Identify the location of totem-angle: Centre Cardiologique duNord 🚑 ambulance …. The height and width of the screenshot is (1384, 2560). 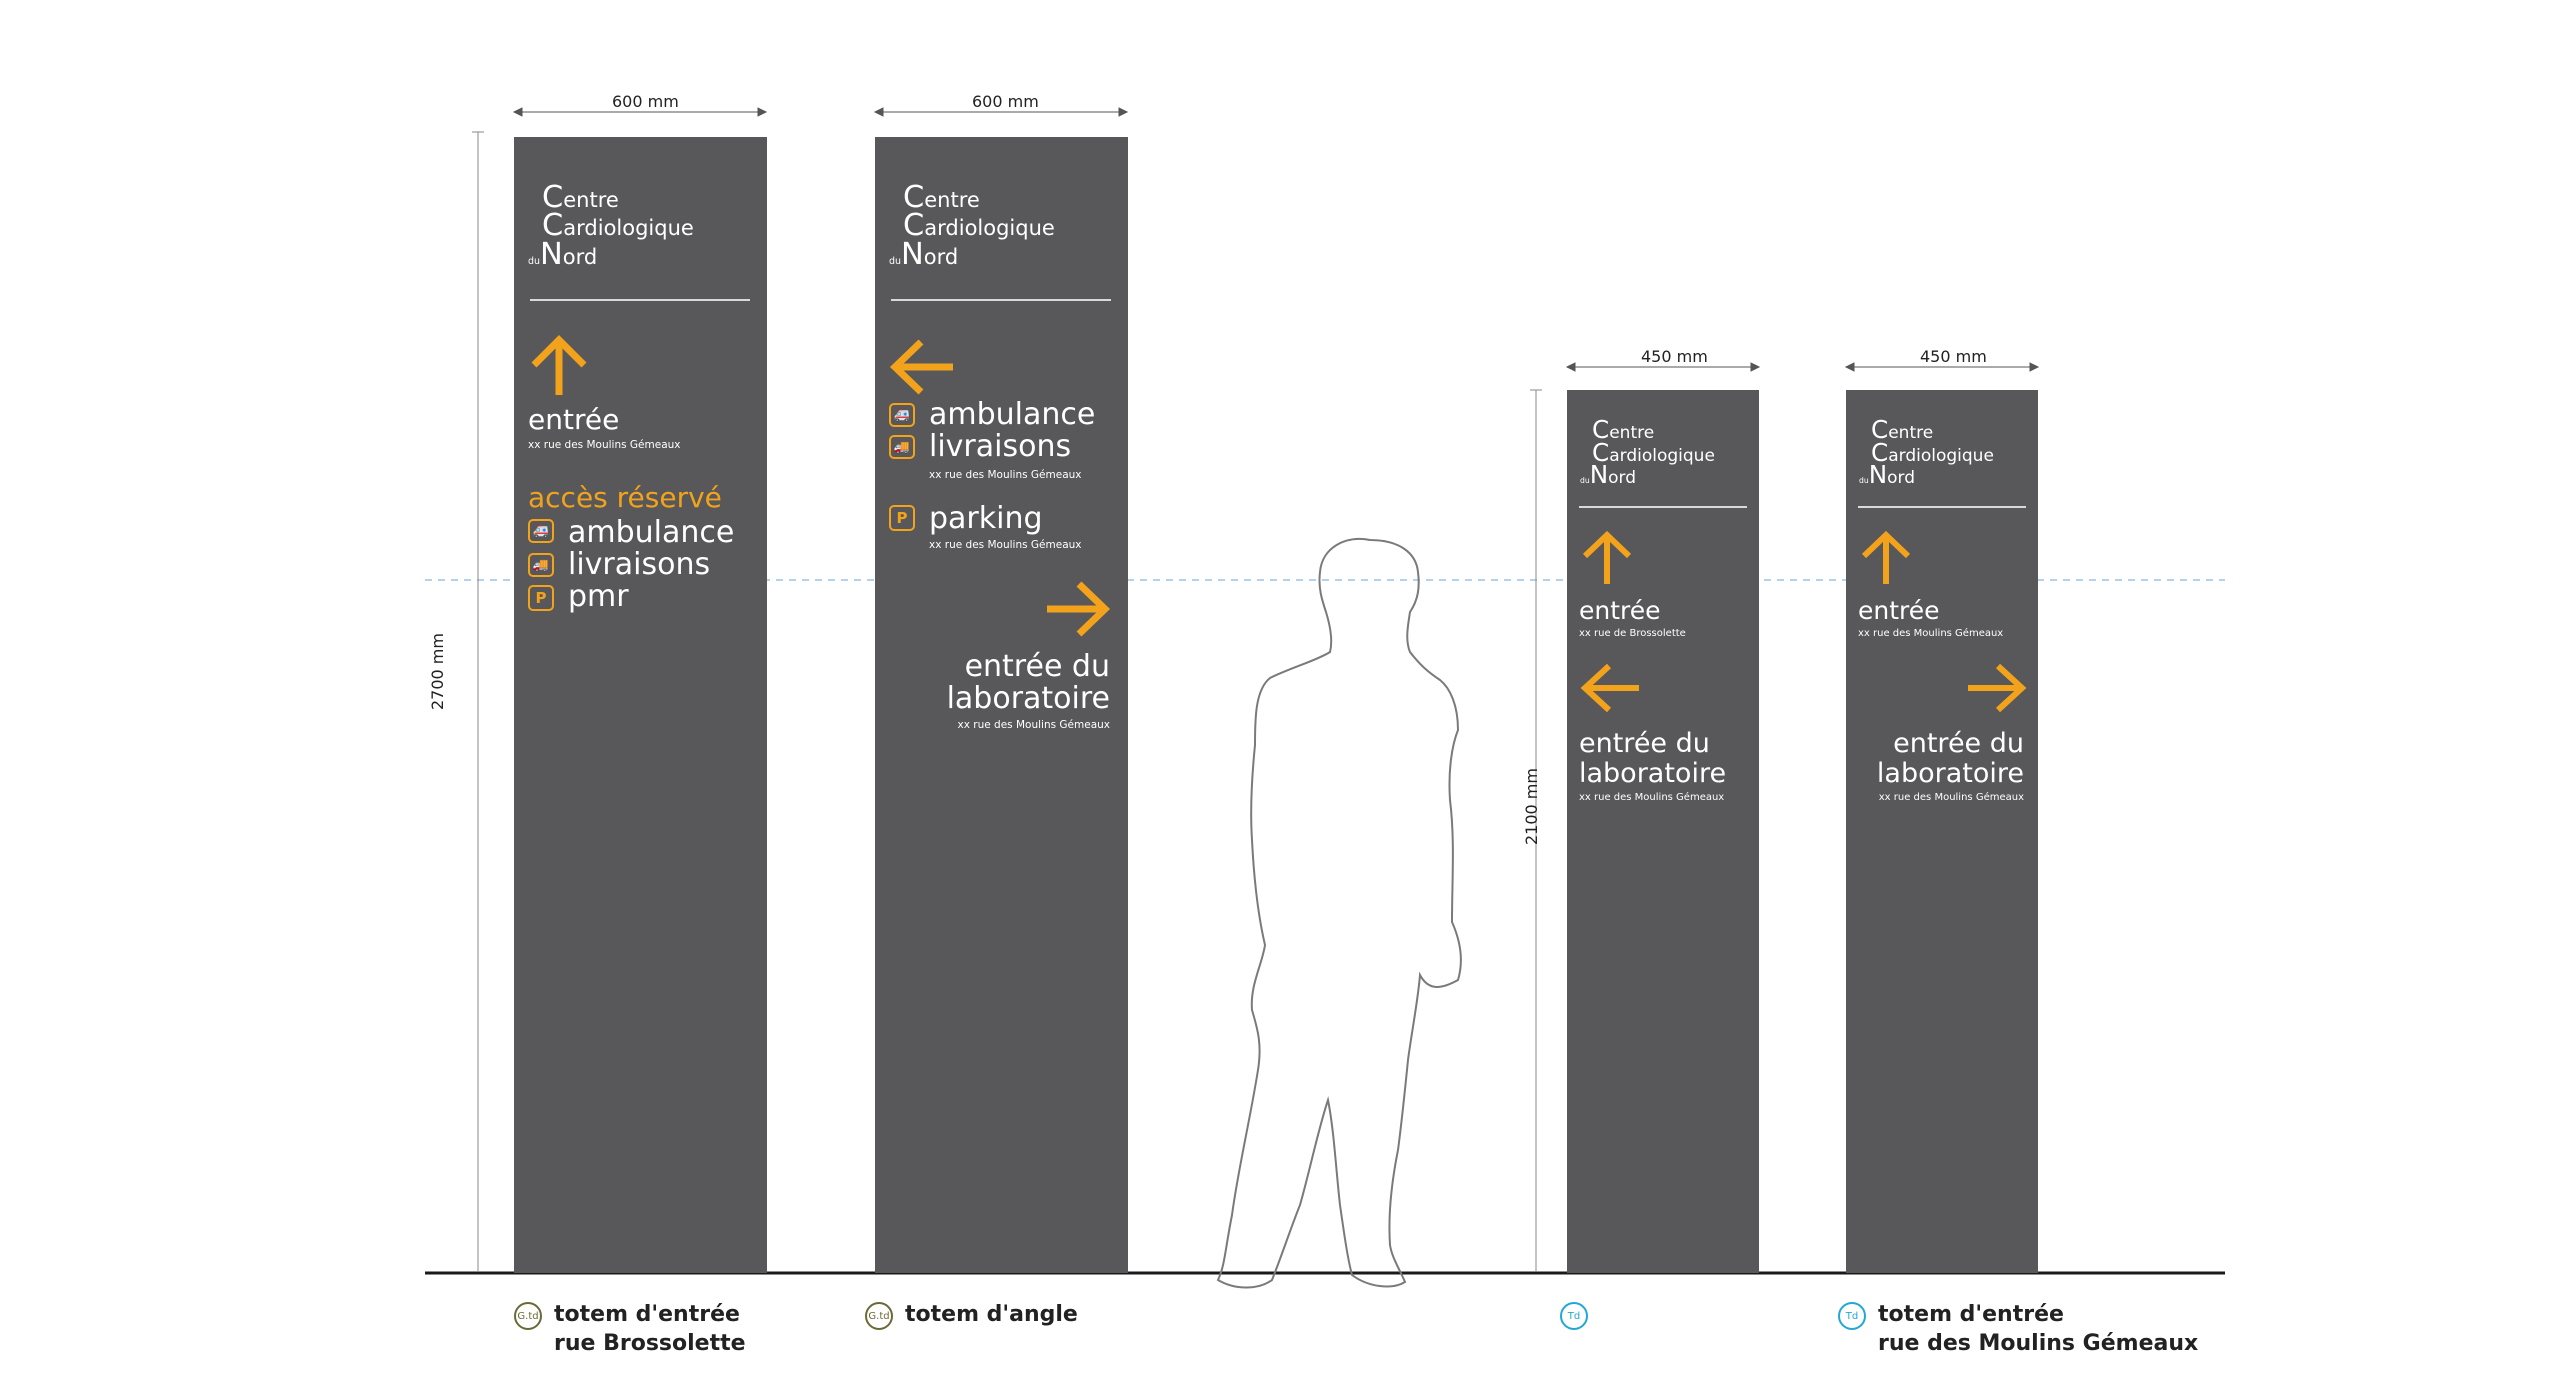
(1001, 705).